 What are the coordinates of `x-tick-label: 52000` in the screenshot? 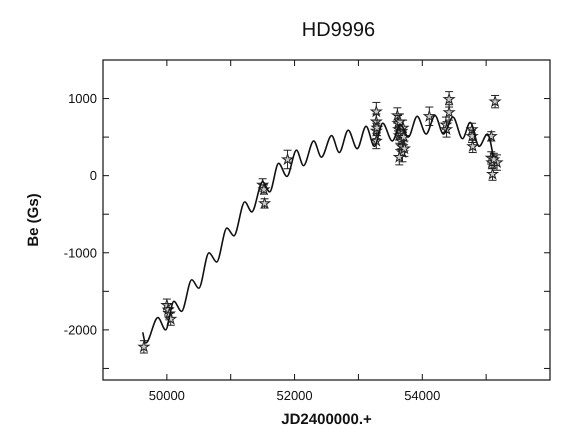 It's located at (294, 395).